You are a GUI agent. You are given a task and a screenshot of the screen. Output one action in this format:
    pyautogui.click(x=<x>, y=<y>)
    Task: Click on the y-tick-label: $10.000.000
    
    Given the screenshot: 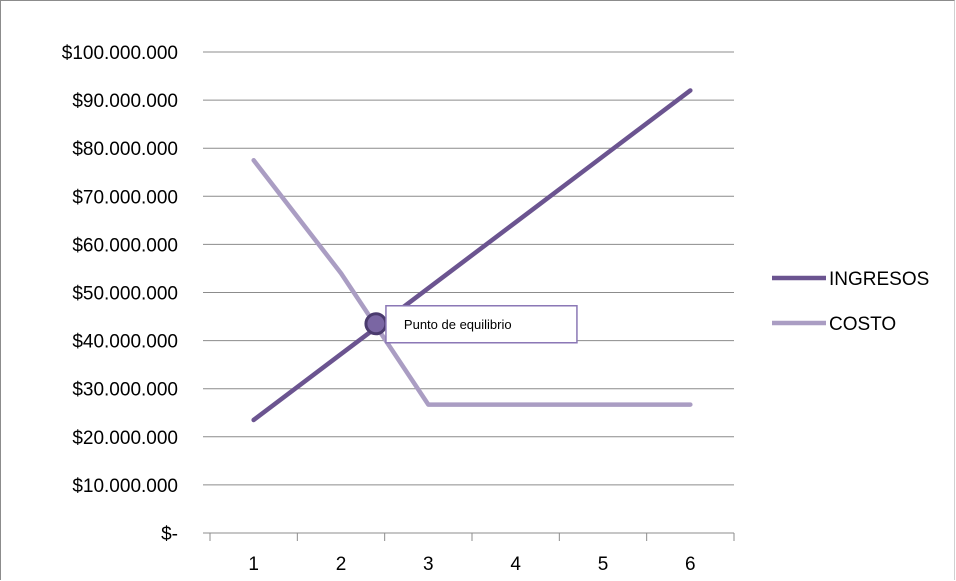 What is the action you would take?
    pyautogui.click(x=125, y=486)
    